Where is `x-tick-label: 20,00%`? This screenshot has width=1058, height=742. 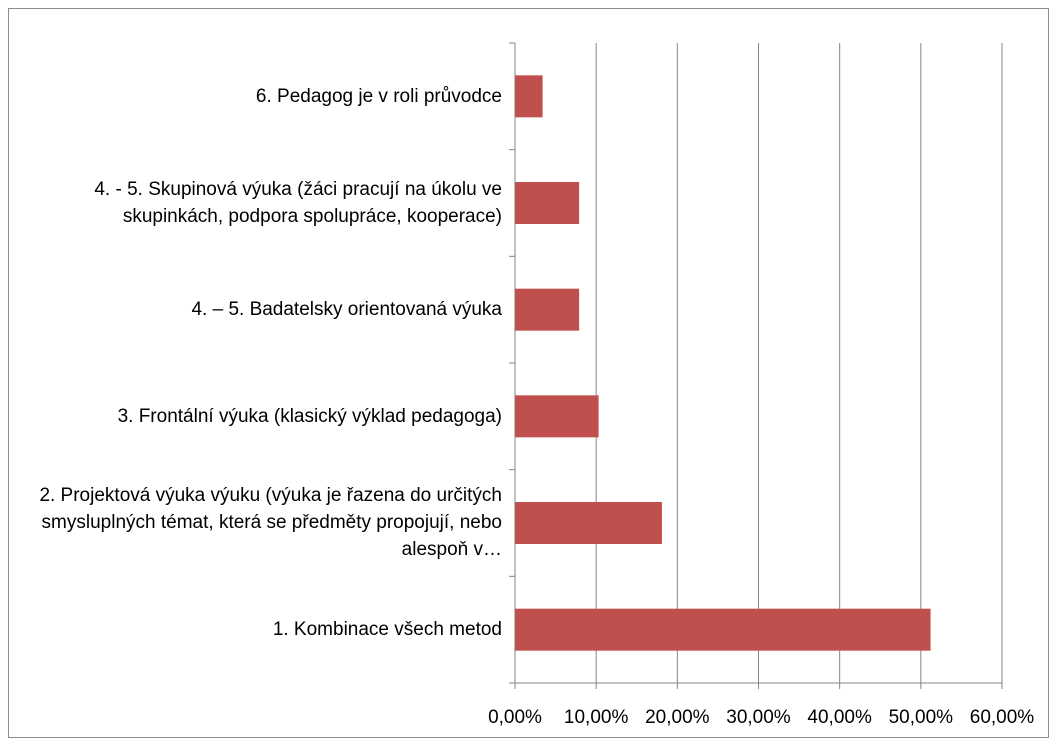
x-tick-label: 20,00% is located at coordinates (677, 717).